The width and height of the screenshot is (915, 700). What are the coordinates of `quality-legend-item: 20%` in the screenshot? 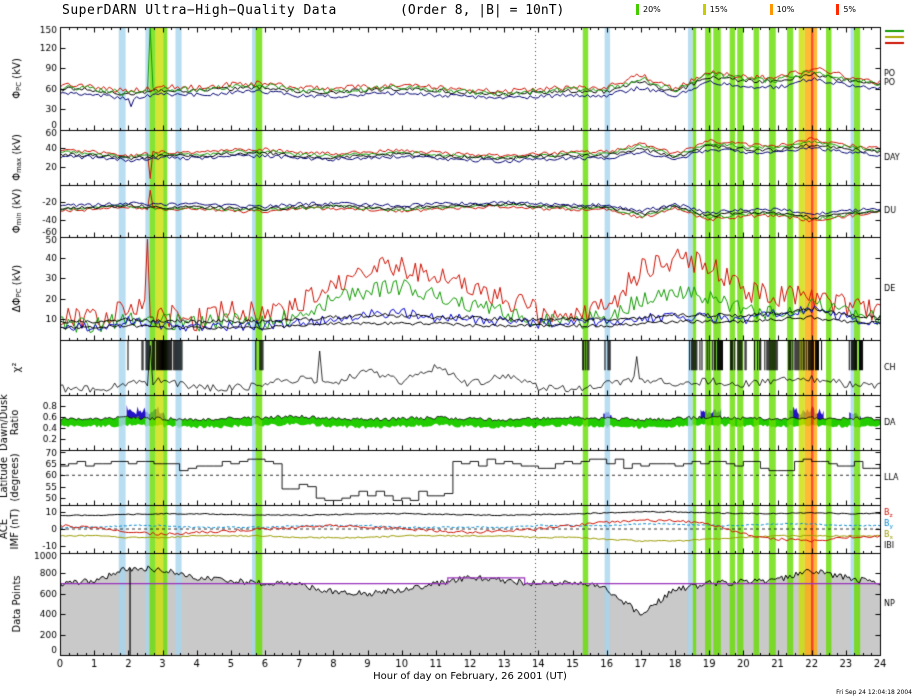 It's located at (648, 9).